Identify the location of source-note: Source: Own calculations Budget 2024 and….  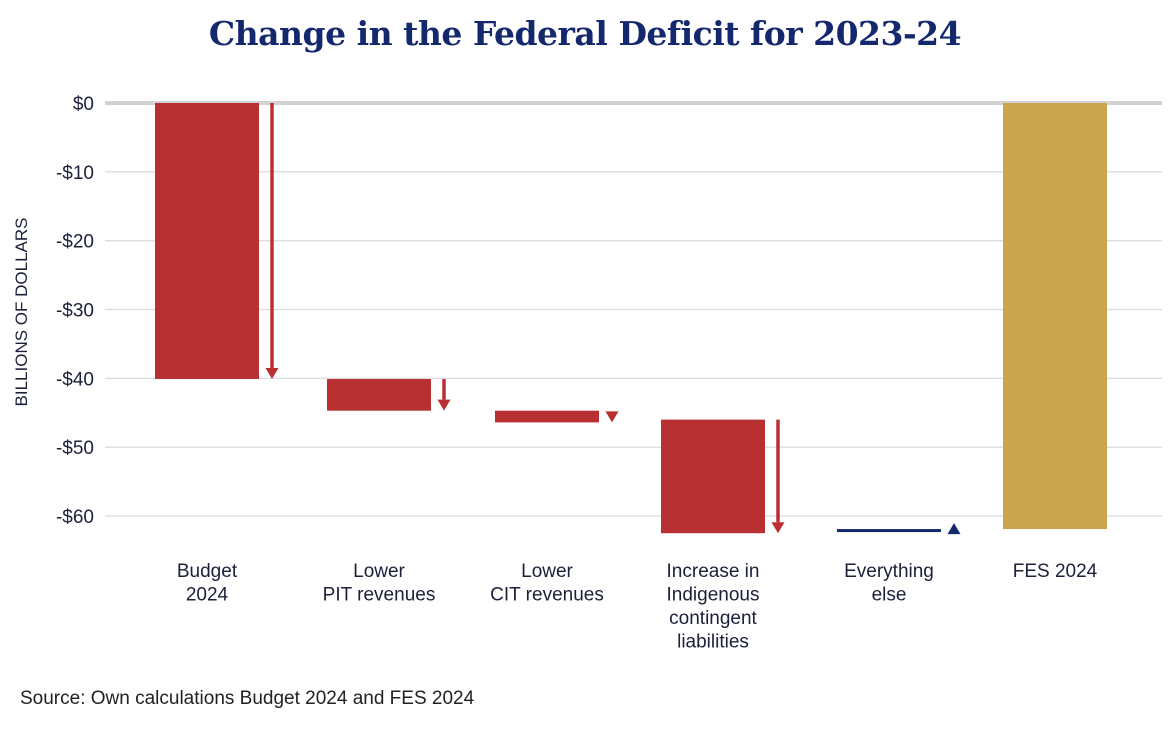
(247, 698).